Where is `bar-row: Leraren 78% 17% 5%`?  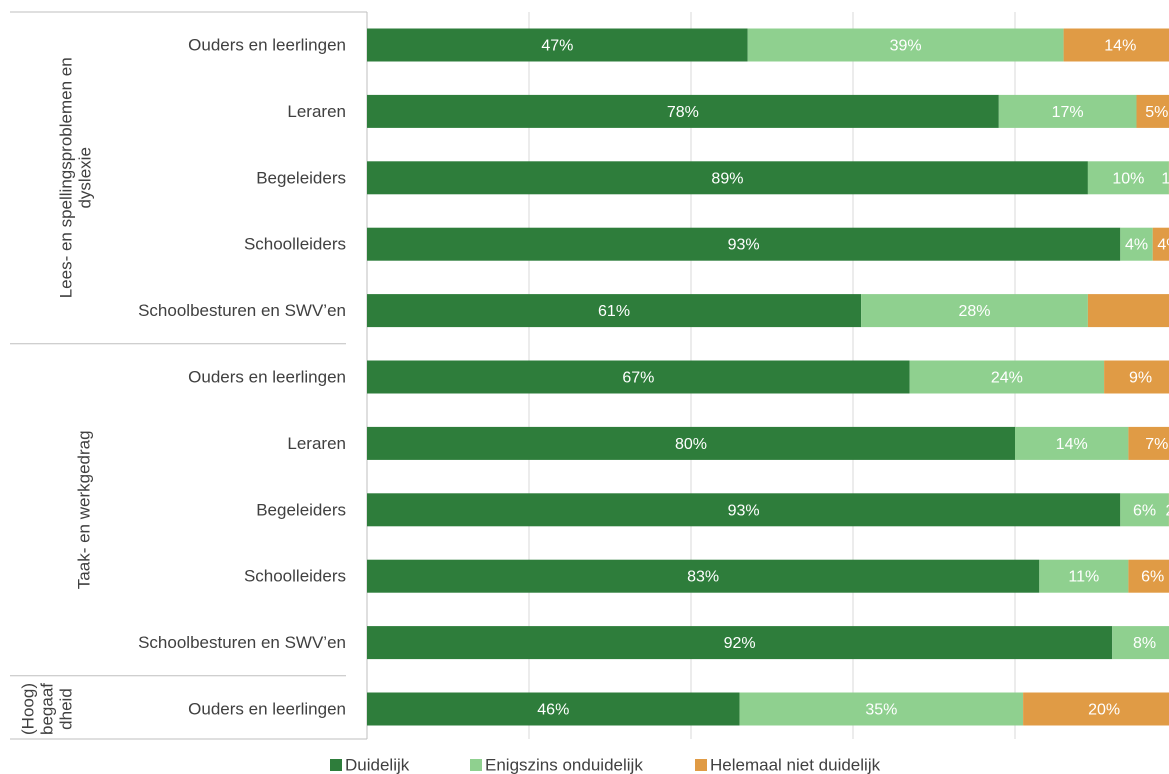 bar-row: Leraren 78% 17% 5% is located at coordinates (728, 111).